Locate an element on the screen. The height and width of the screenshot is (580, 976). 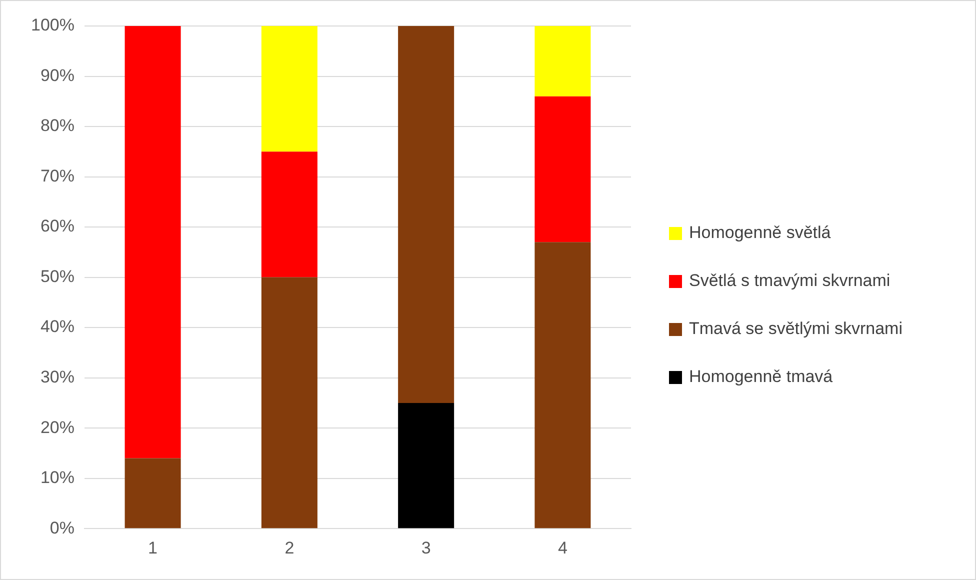
y-tick-label: 30% is located at coordinates (57, 377).